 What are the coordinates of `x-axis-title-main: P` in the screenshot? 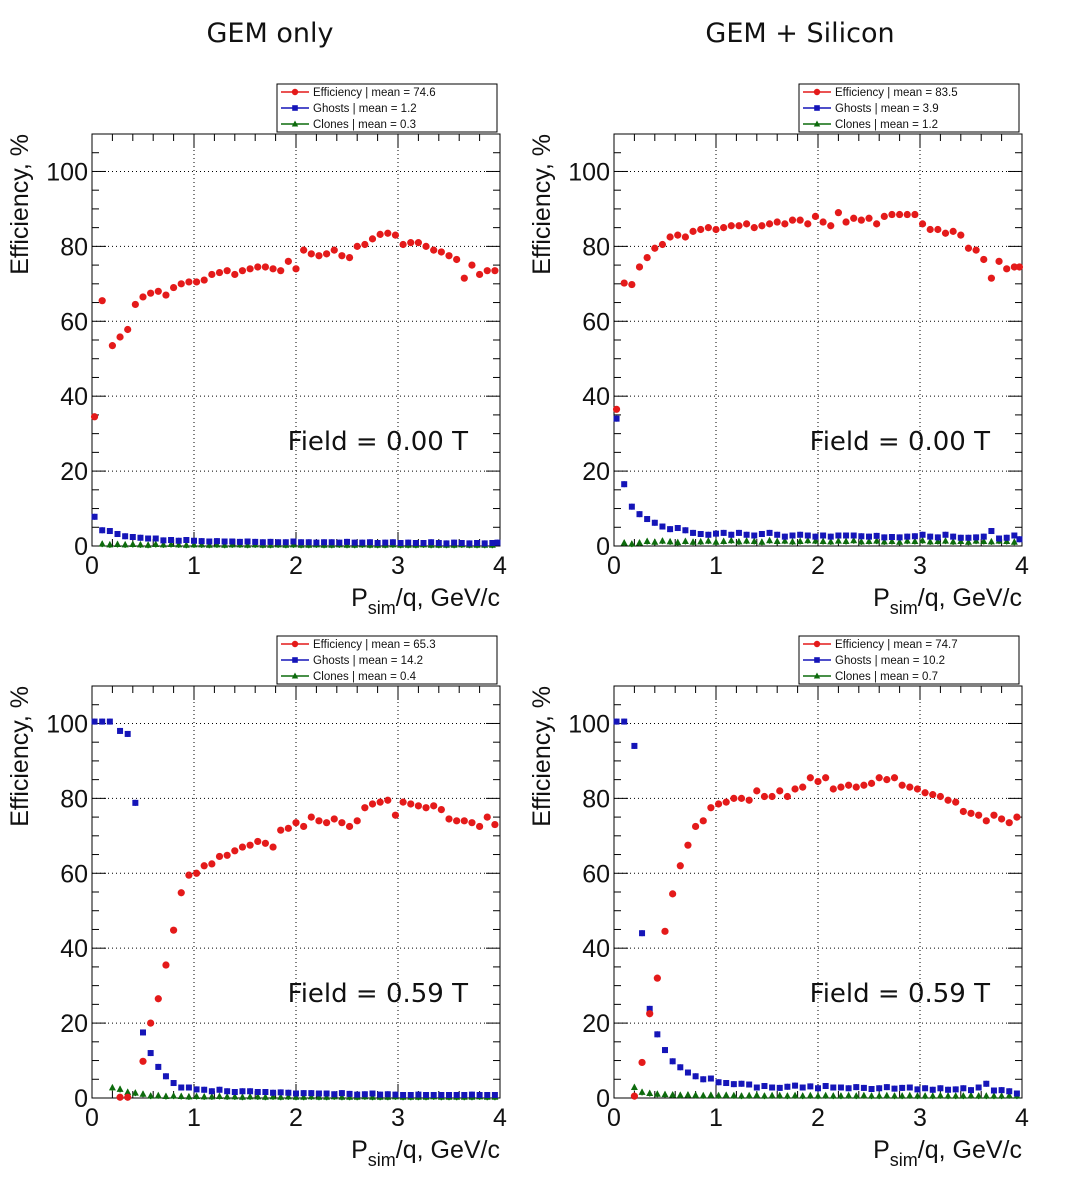 It's located at (359, 1150).